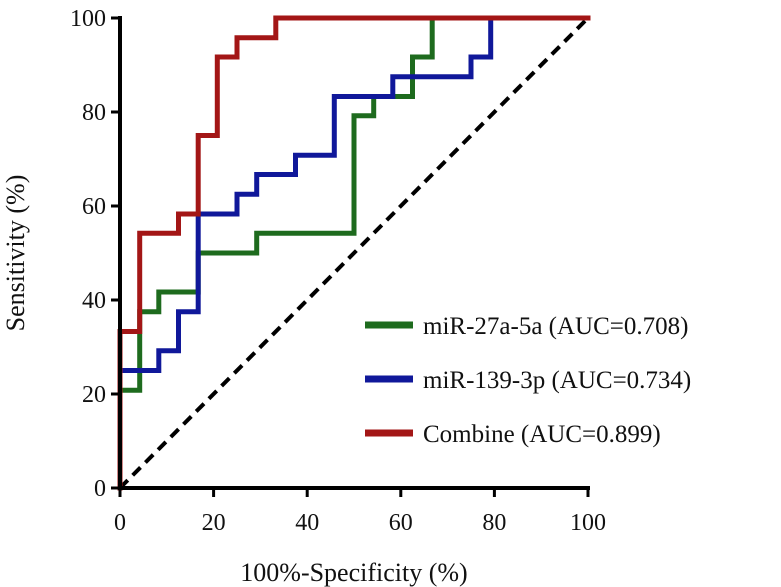  What do you see at coordinates (94, 395) in the screenshot?
I see `y-tick-label: 20` at bounding box center [94, 395].